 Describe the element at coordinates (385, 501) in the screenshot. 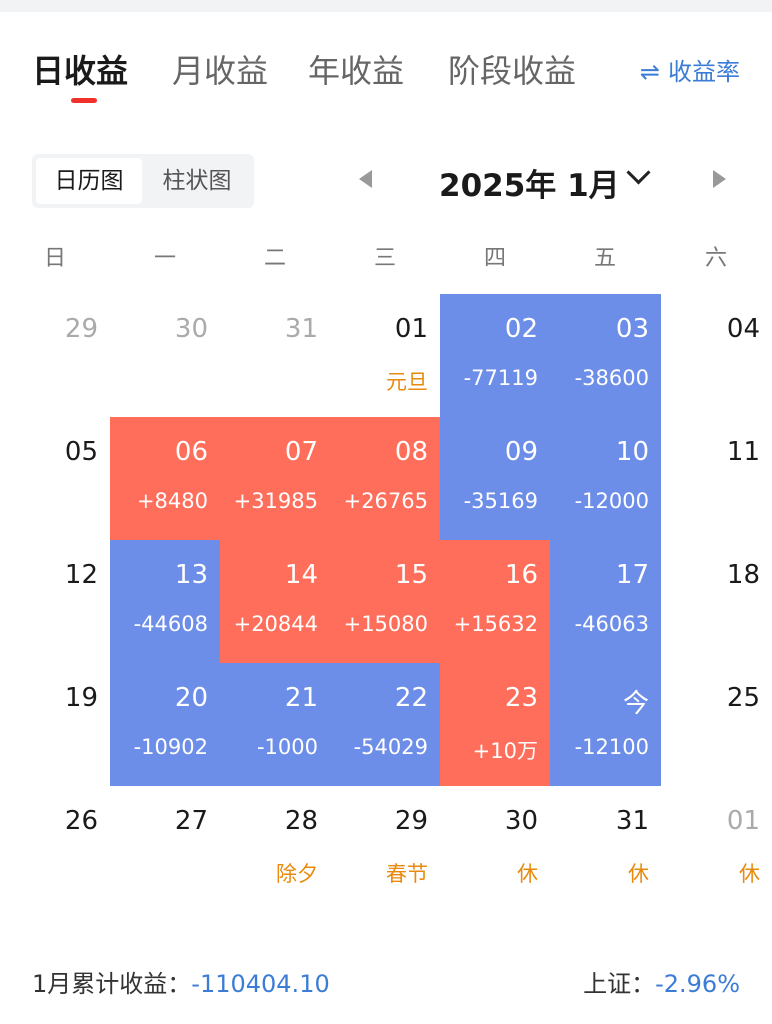

I see `daily-return-value: +26765` at that location.